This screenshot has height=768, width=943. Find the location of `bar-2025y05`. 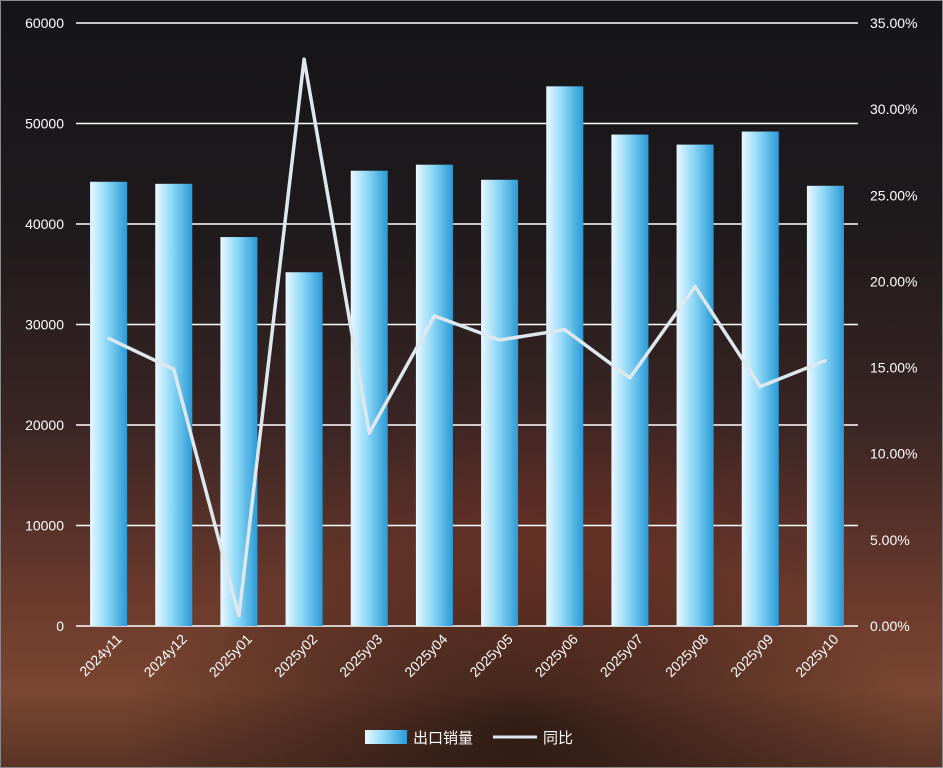

bar-2025y05 is located at coordinates (500, 402).